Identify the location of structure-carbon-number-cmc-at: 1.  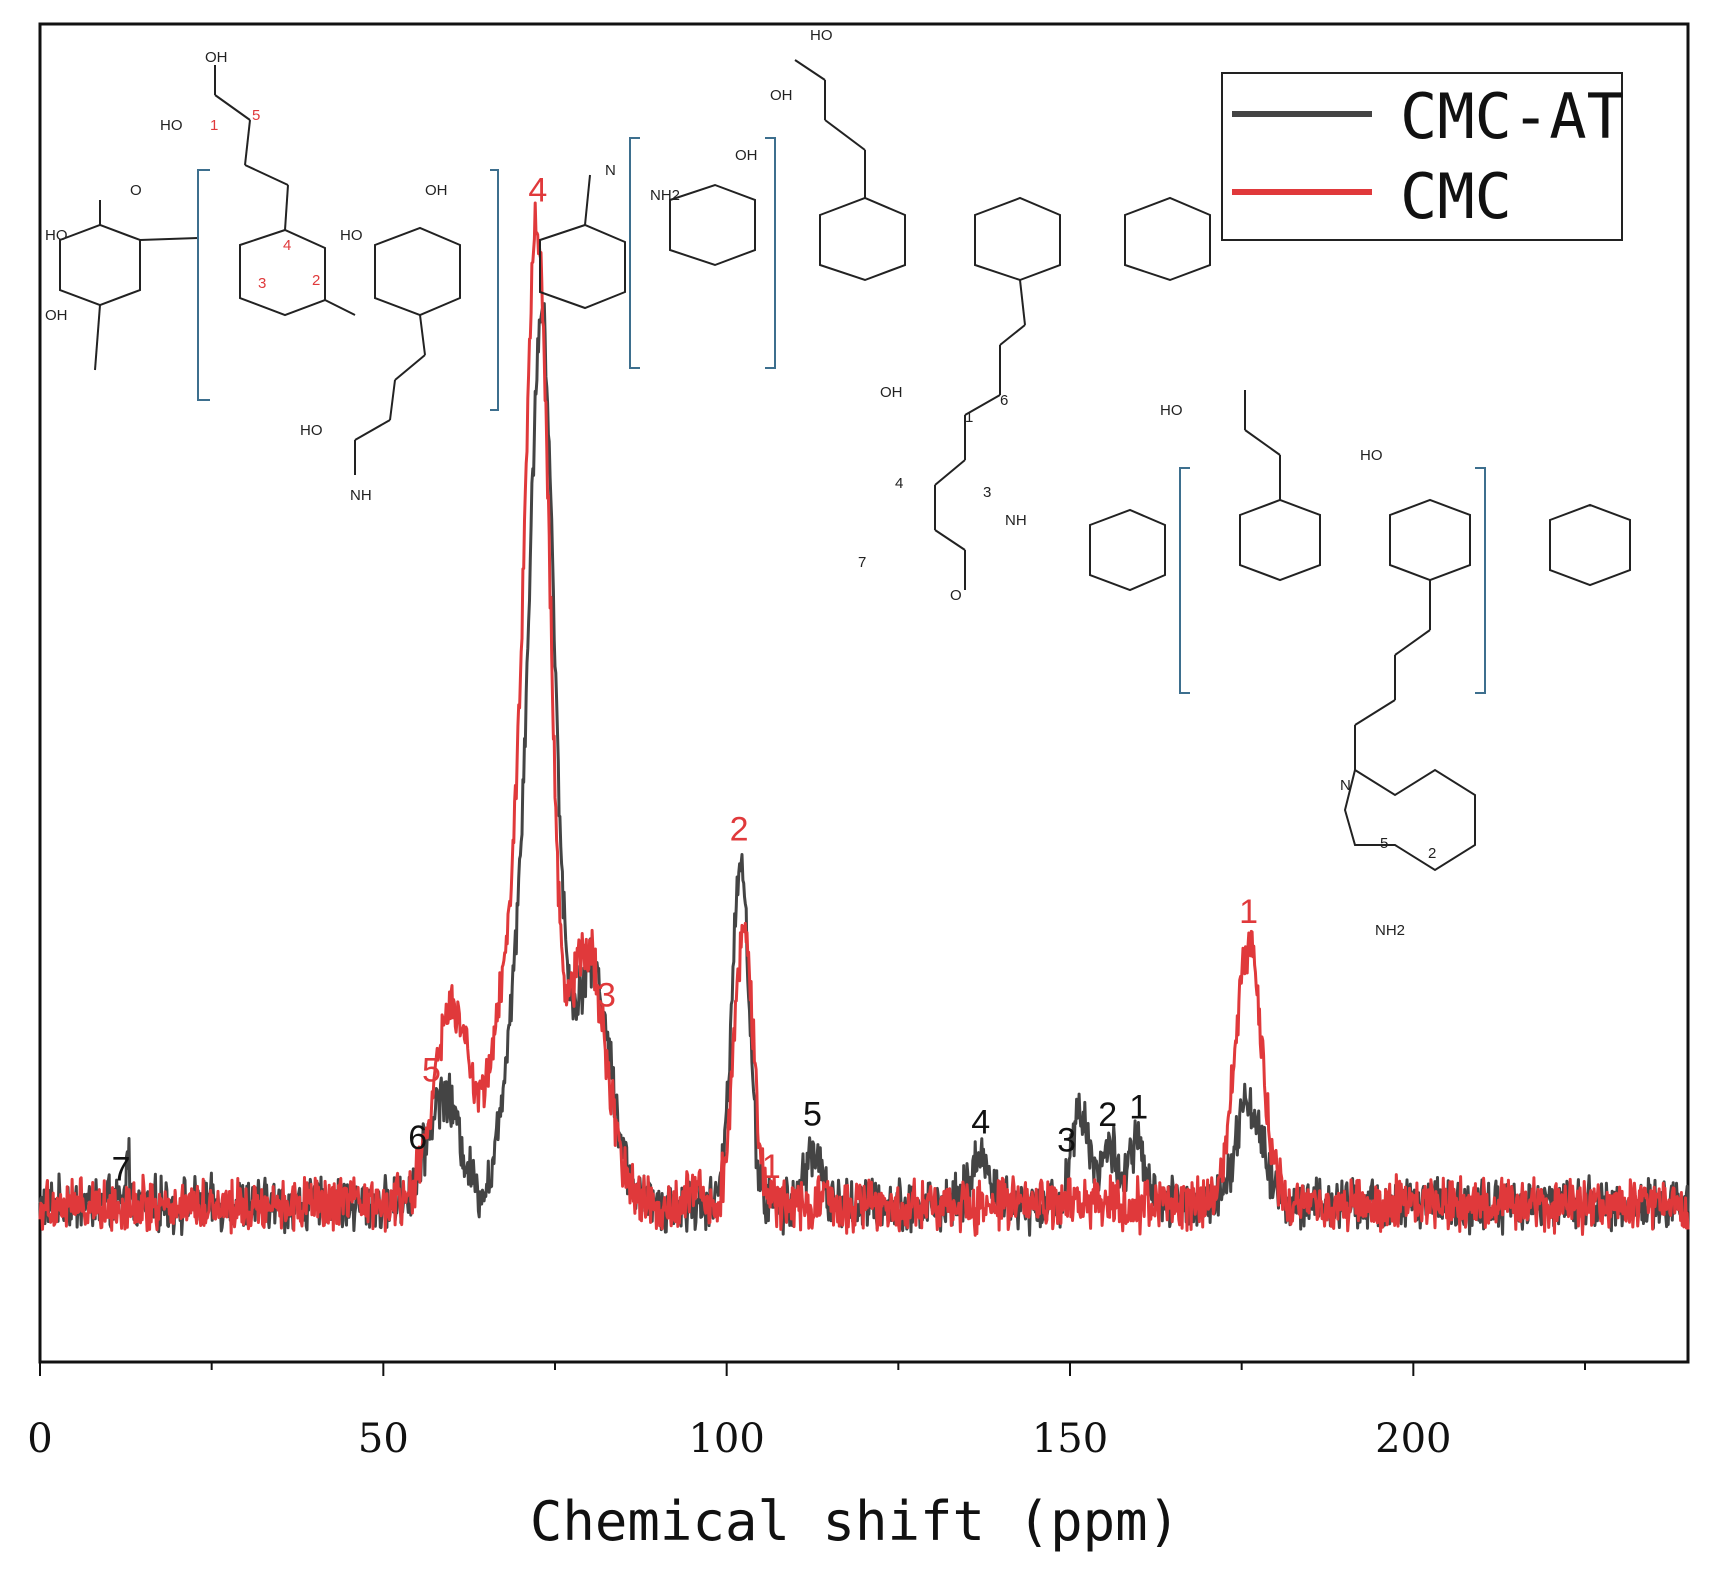
(969, 417).